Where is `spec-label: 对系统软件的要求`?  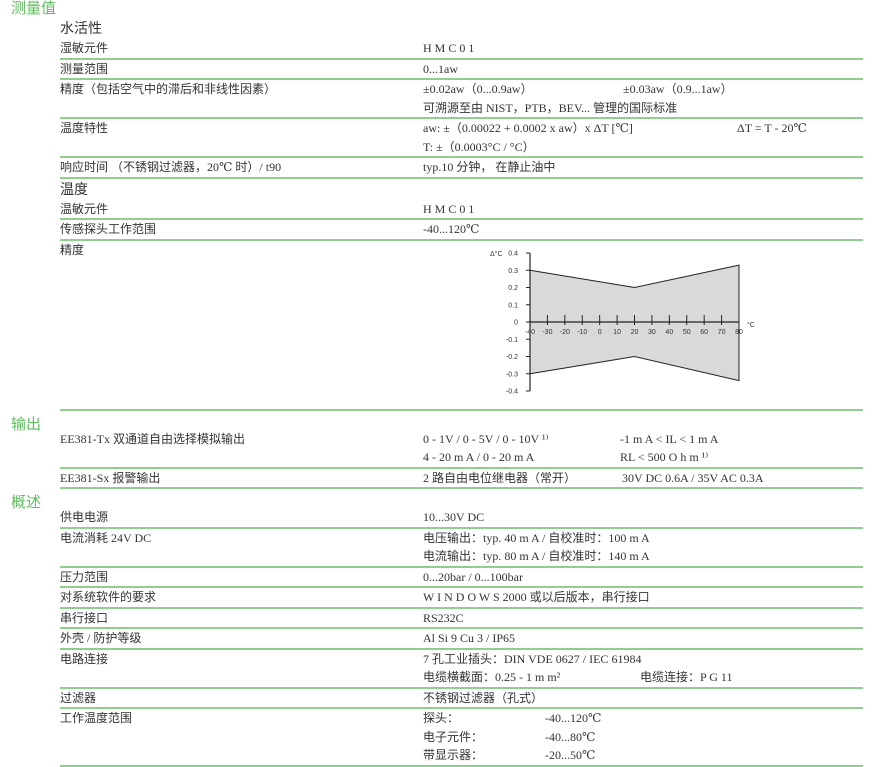
spec-label: 对系统软件的要求 is located at coordinates (108, 597).